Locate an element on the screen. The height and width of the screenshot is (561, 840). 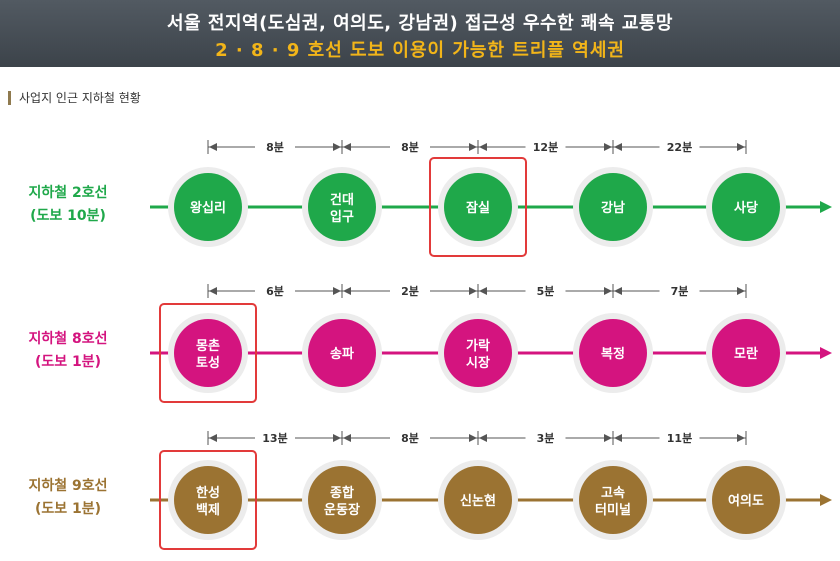
duration-label: 11분 is located at coordinates (679, 438).